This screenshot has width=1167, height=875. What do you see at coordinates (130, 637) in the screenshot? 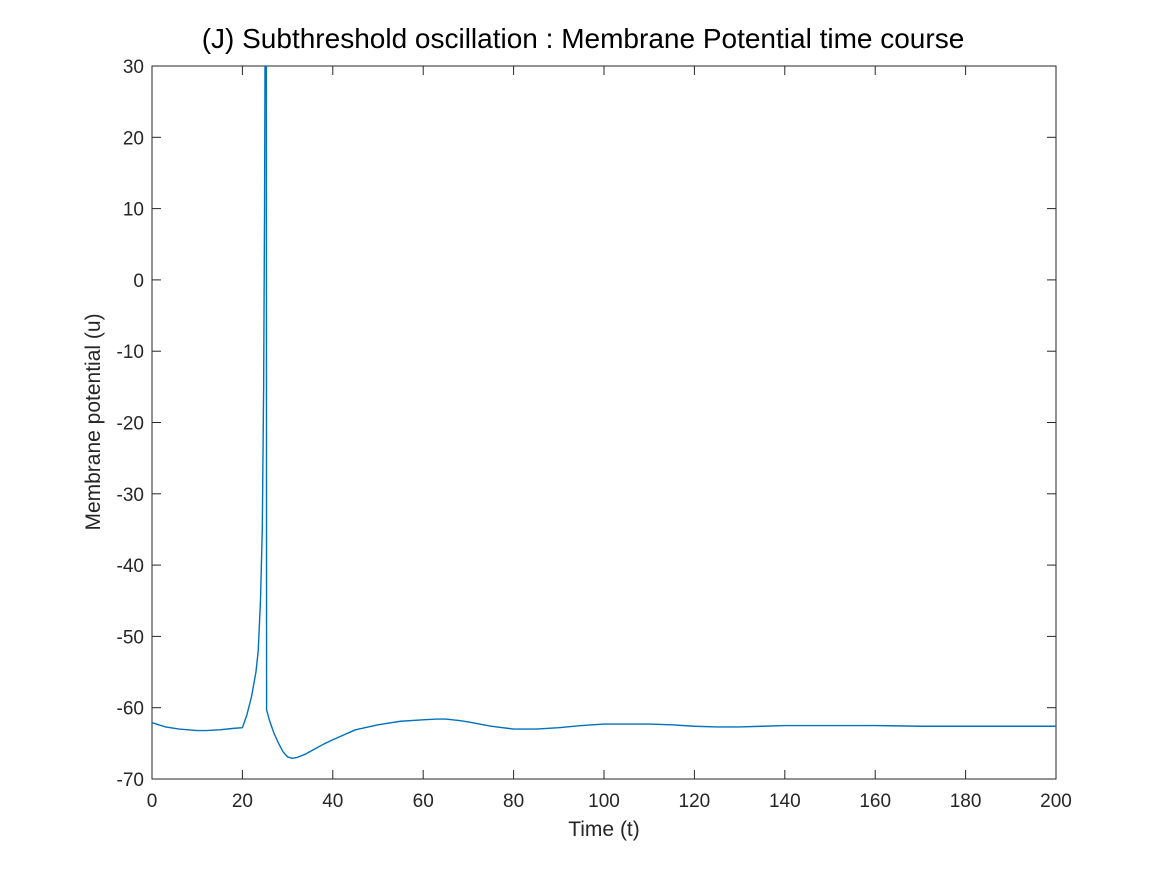
I see `y-tick-label: -50` at bounding box center [130, 637].